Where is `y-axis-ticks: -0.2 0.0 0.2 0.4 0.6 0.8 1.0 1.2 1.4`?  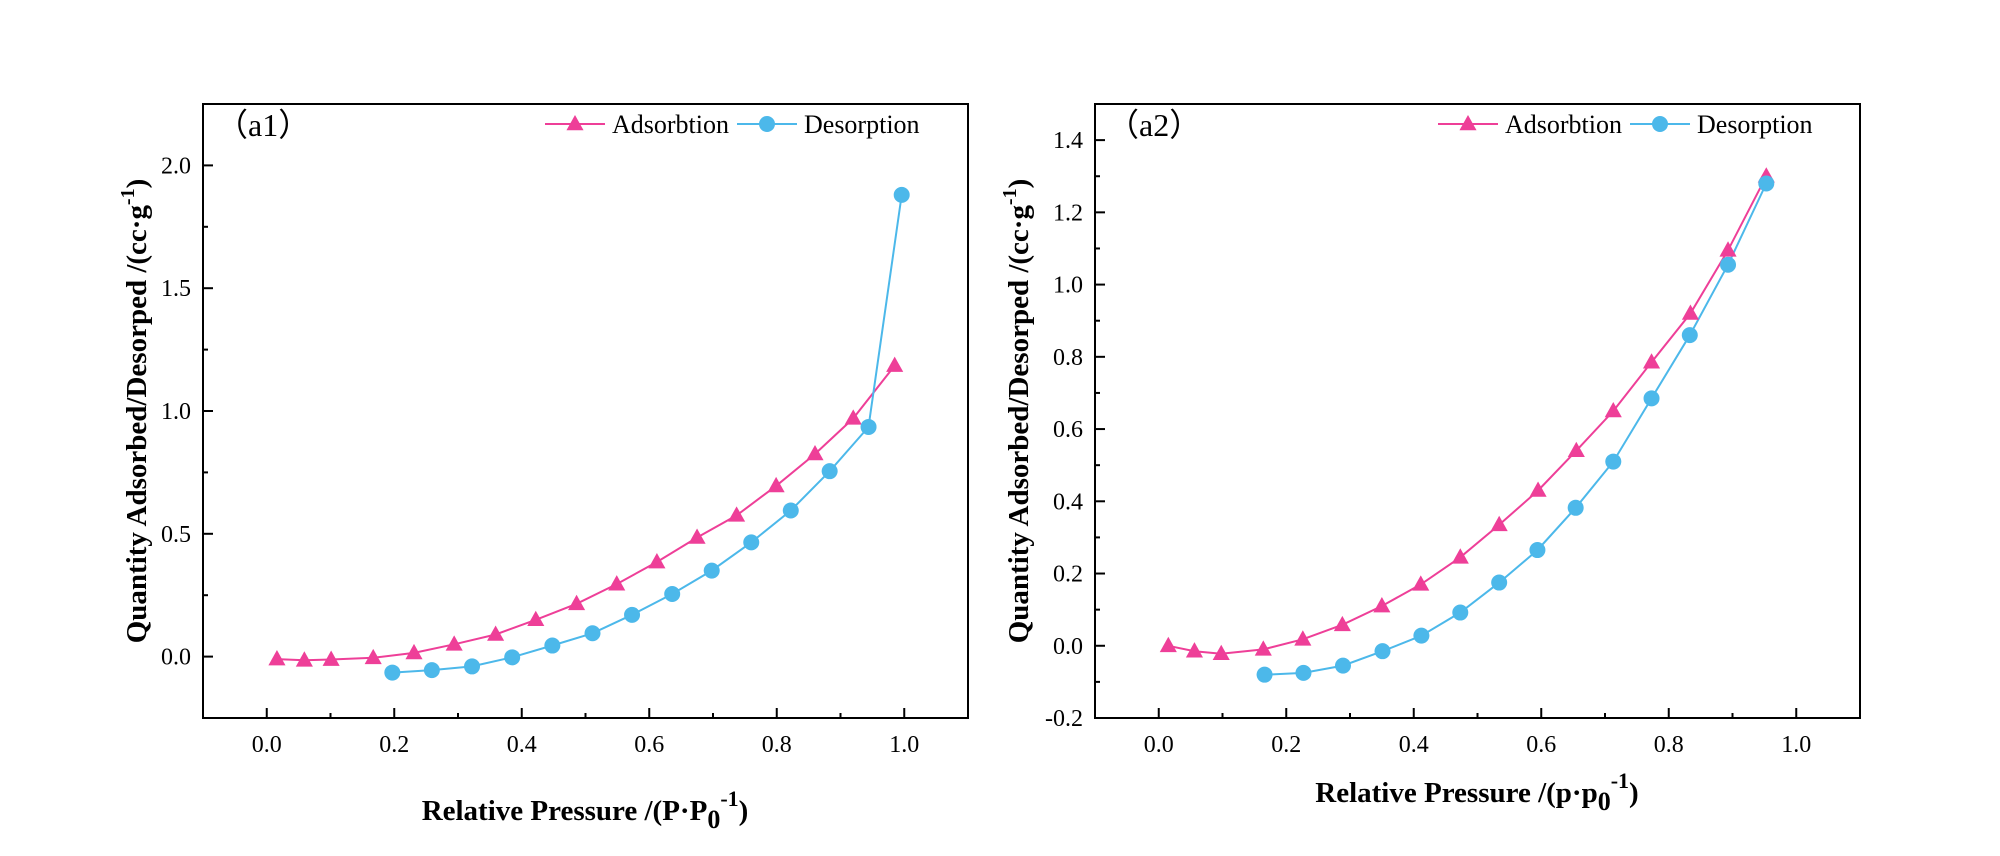 y-axis-ticks: -0.2 0.0 0.2 0.4 0.6 0.8 1.0 1.2 1.4 is located at coordinates (1075, 430).